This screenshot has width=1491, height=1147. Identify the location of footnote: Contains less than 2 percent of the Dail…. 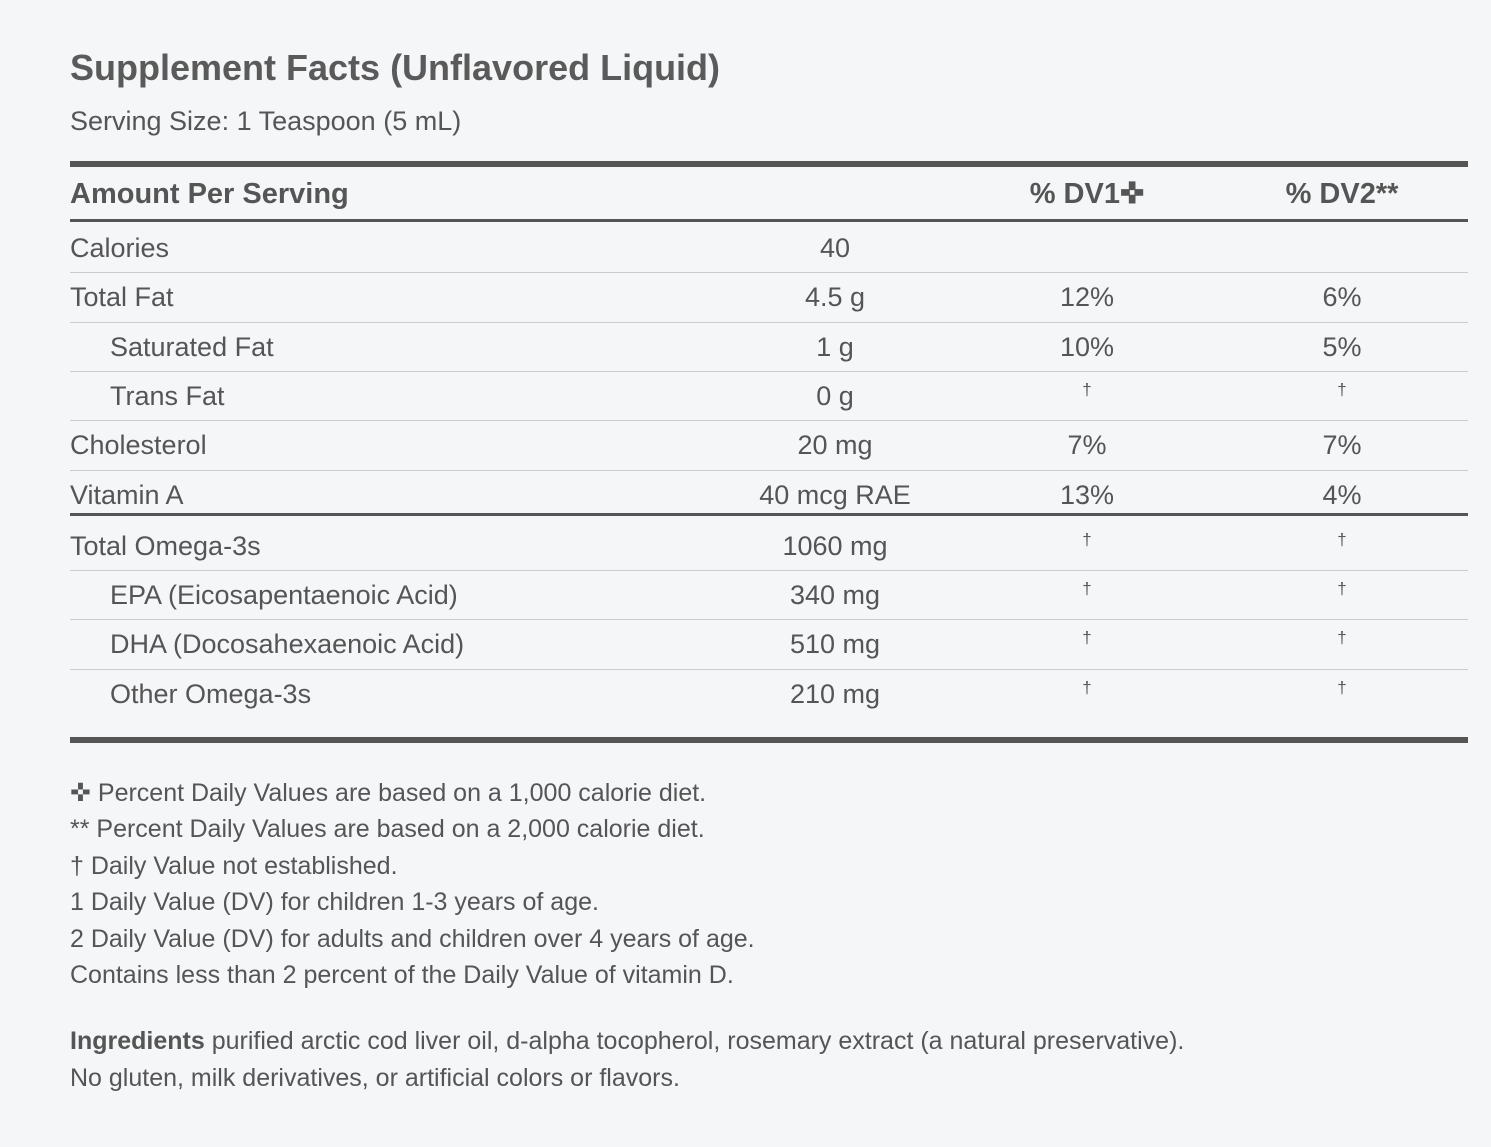
(402, 975).